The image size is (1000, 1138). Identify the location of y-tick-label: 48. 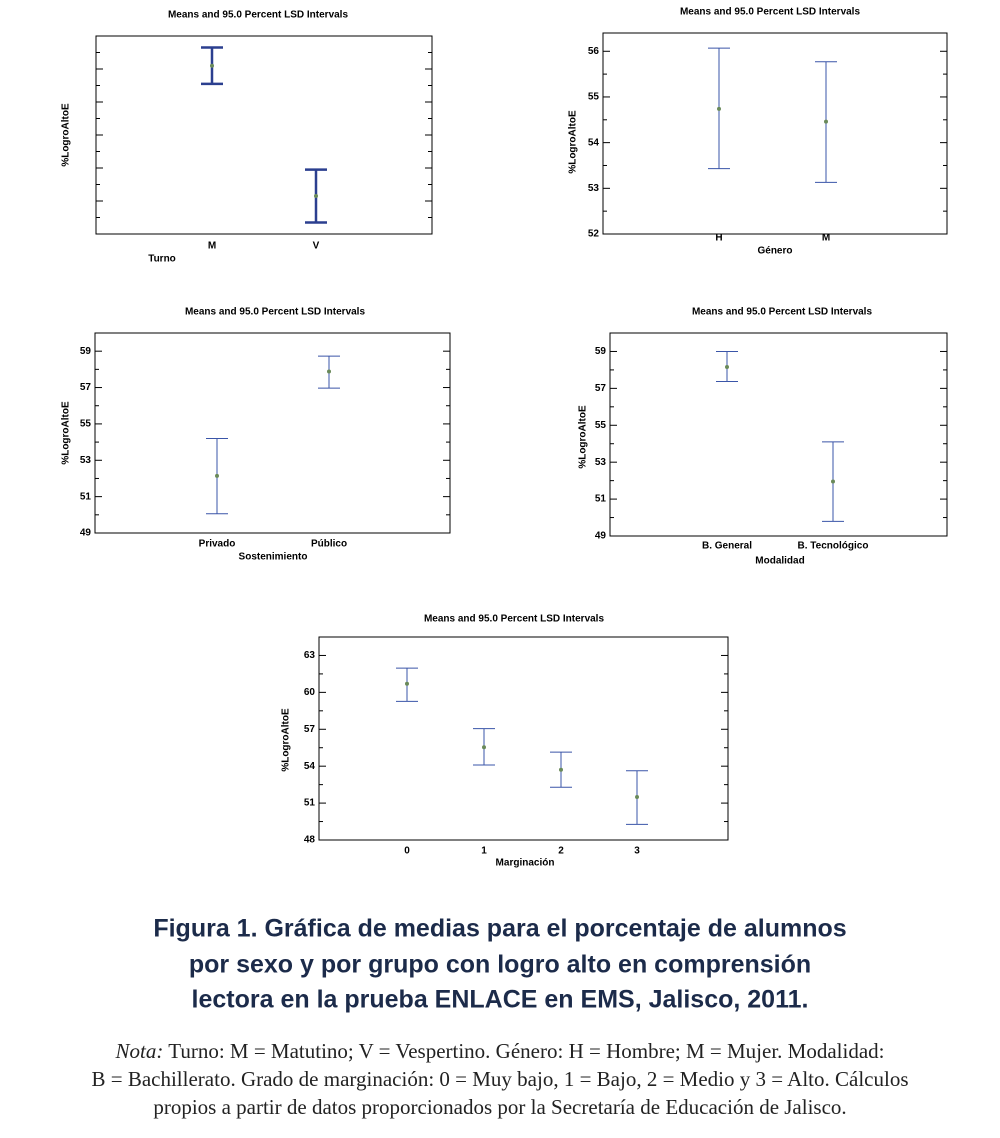
(310, 840).